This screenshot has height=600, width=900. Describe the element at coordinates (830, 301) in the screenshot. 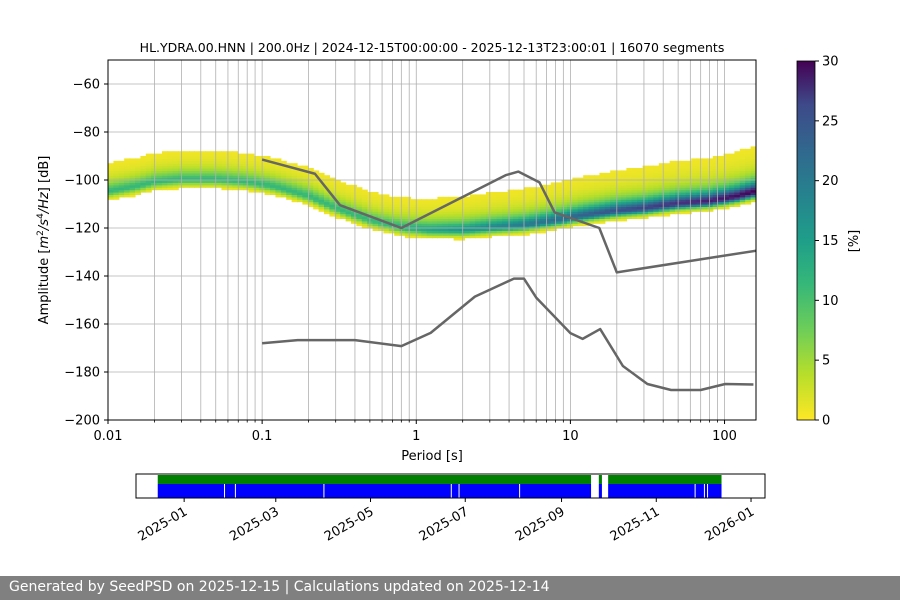

I see `colorbar-tick-label: 10` at that location.